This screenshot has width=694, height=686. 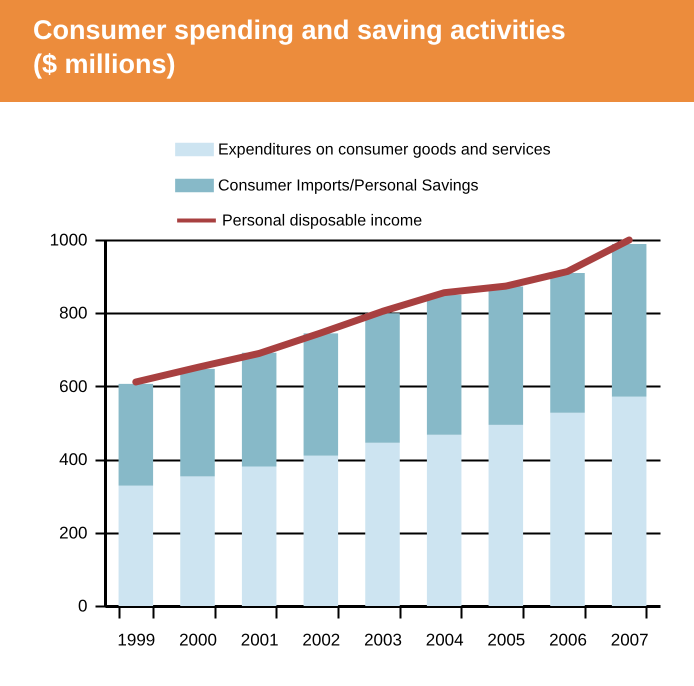 I want to click on x-tick-label: 1999, so click(x=136, y=640).